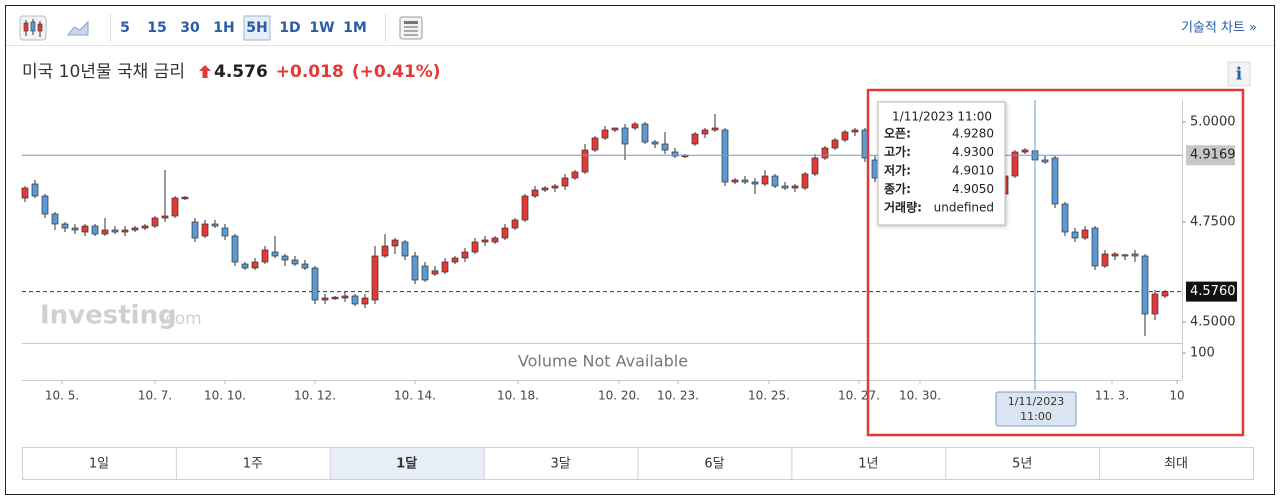  I want to click on info-icon: i, so click(1239, 75).